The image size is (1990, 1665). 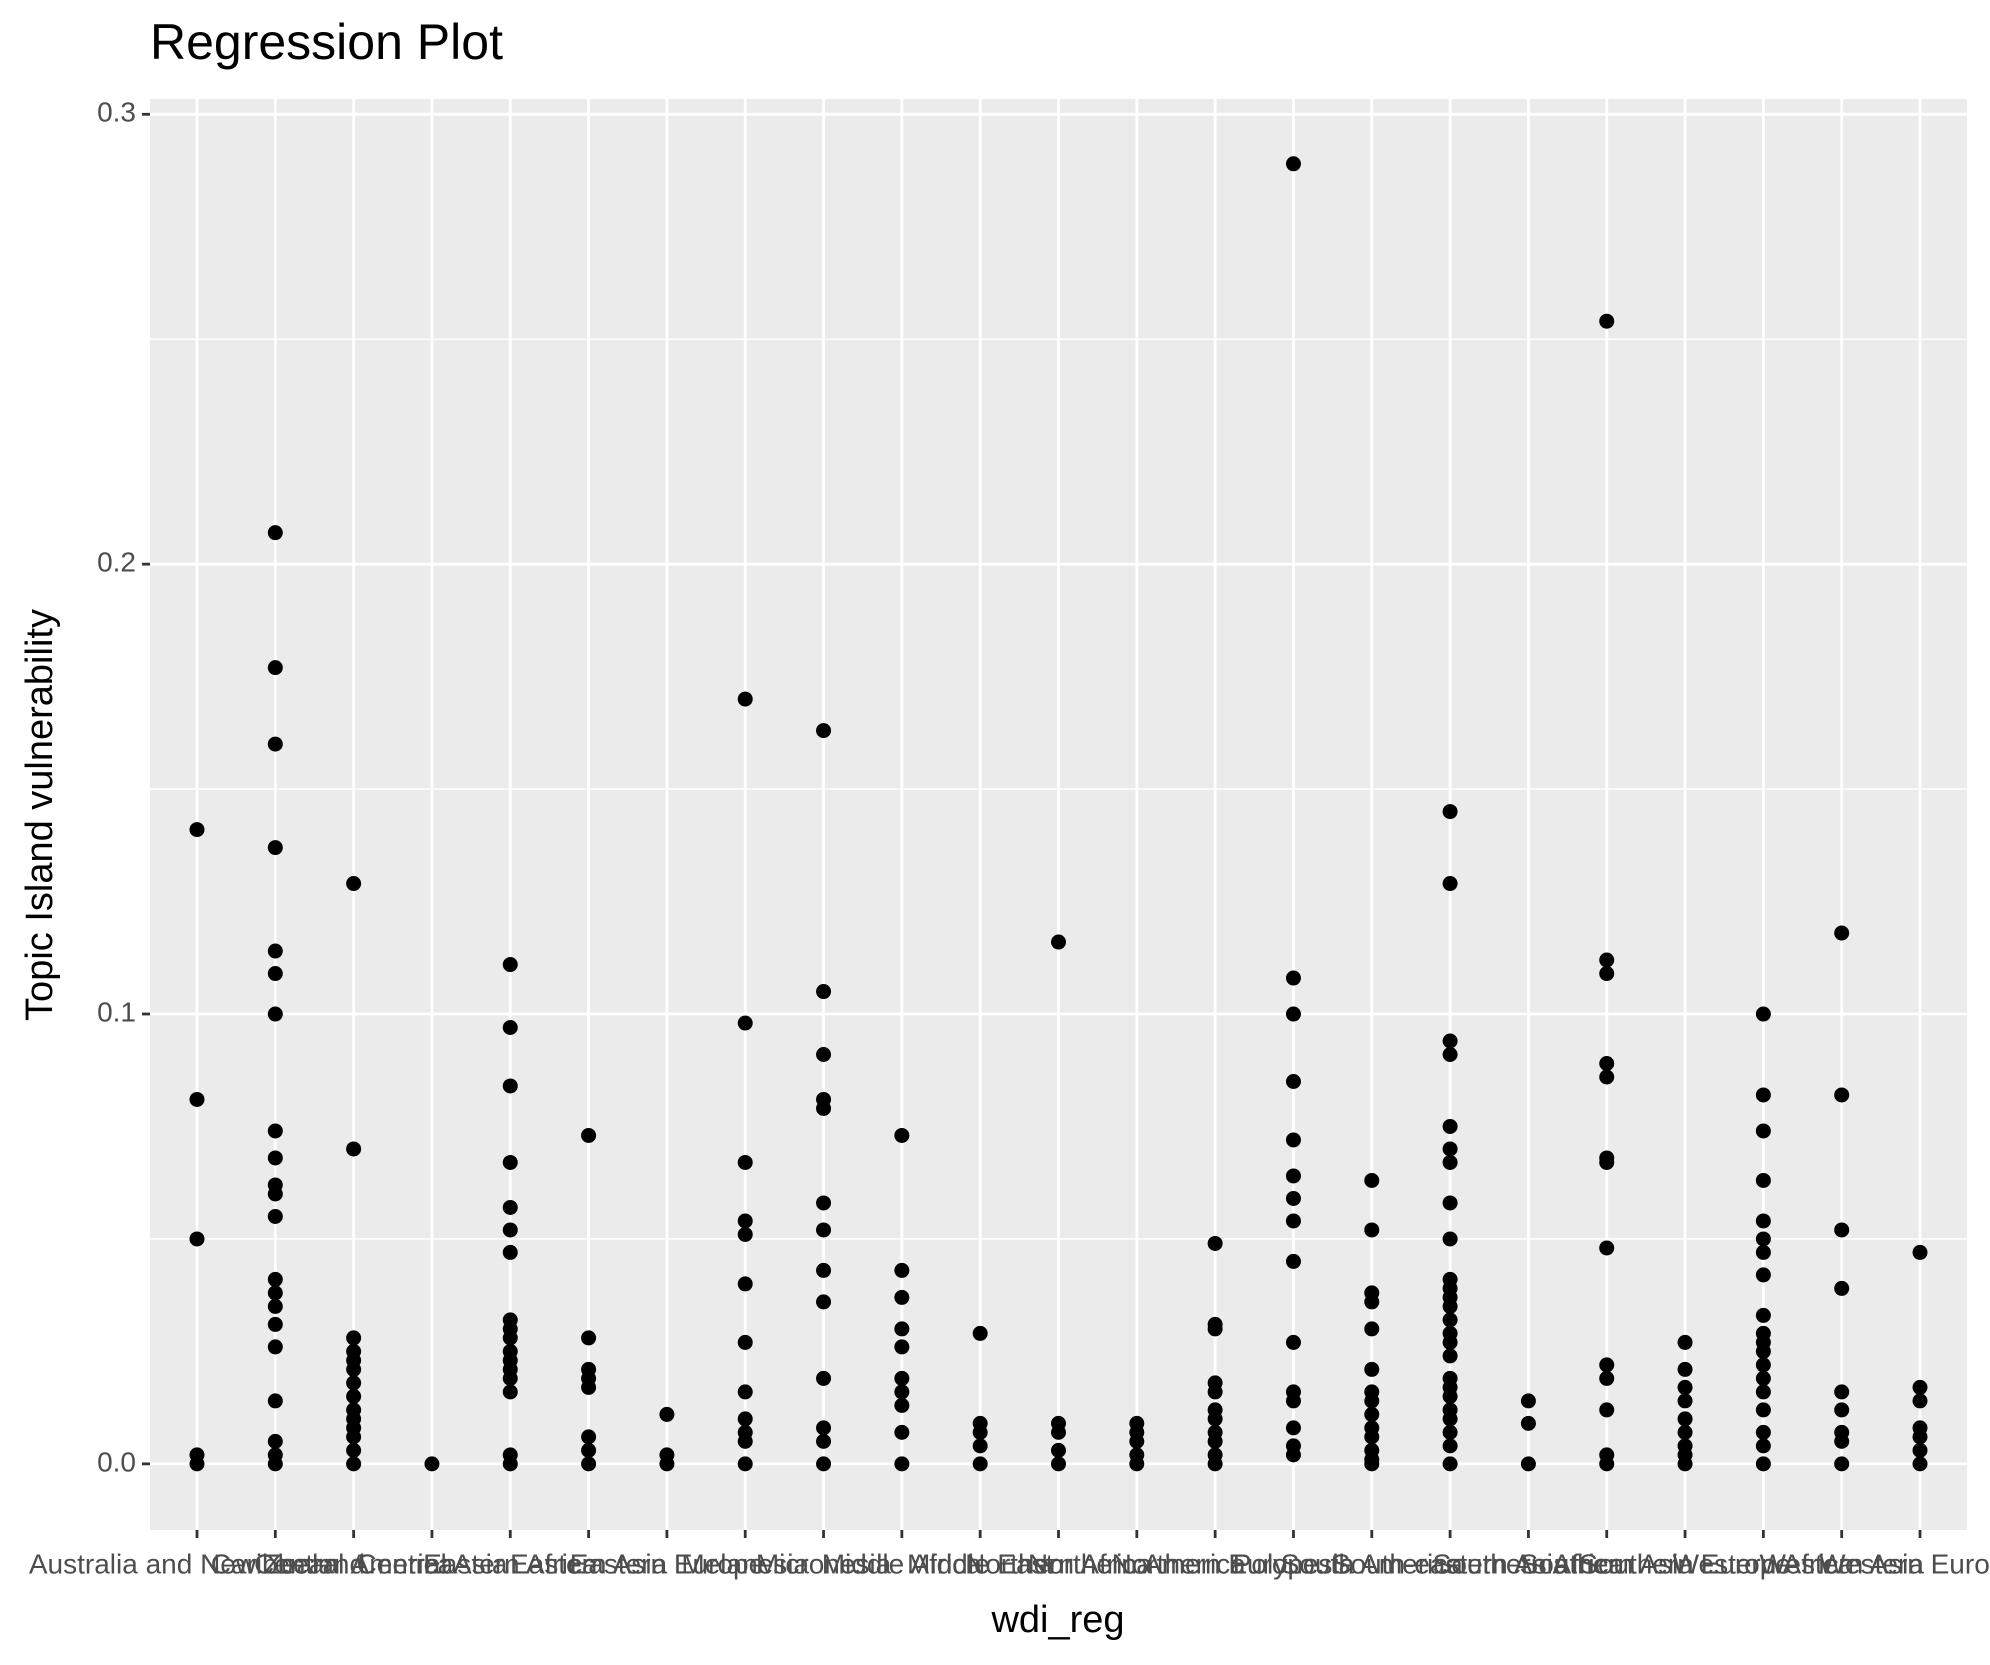 What do you see at coordinates (1841, 1563) in the screenshot?
I see `x-tick-label: Western Asia` at bounding box center [1841, 1563].